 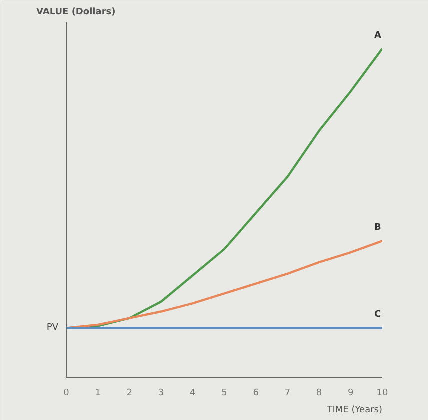 What do you see at coordinates (161, 393) in the screenshot?
I see `x-tick-label: 3` at bounding box center [161, 393].